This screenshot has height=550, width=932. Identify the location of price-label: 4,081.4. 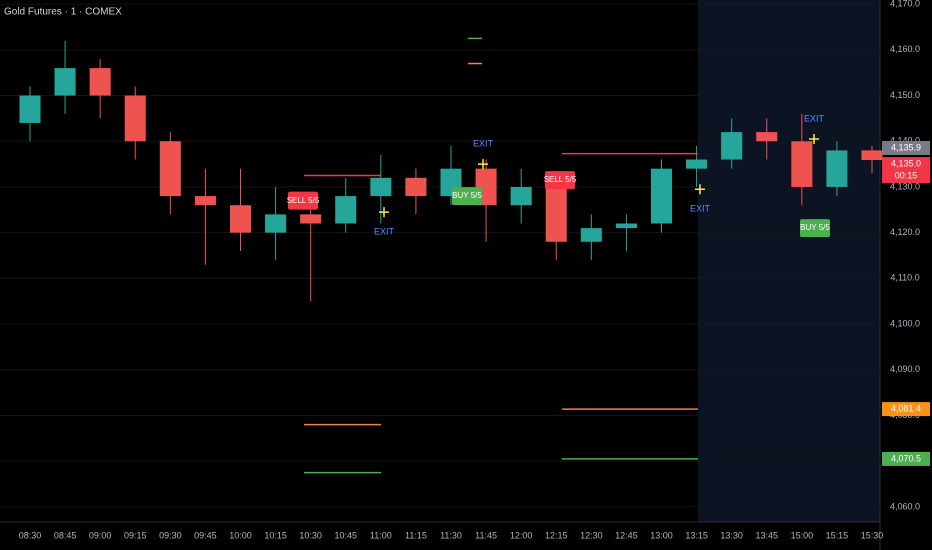
(906, 408).